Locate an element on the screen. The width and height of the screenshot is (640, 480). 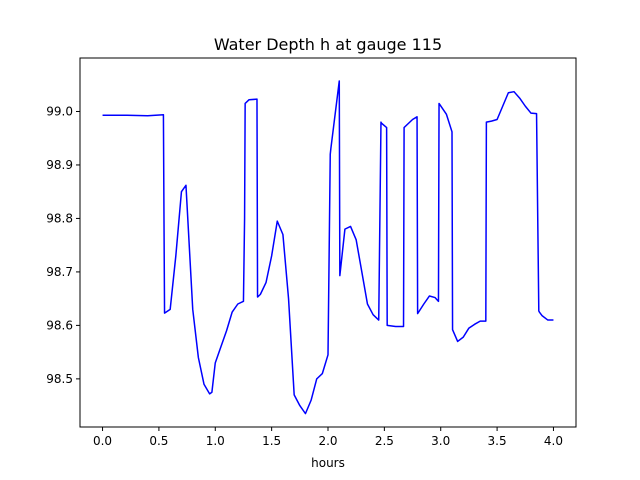
y-tick-label: 98.6 is located at coordinates (59, 325).